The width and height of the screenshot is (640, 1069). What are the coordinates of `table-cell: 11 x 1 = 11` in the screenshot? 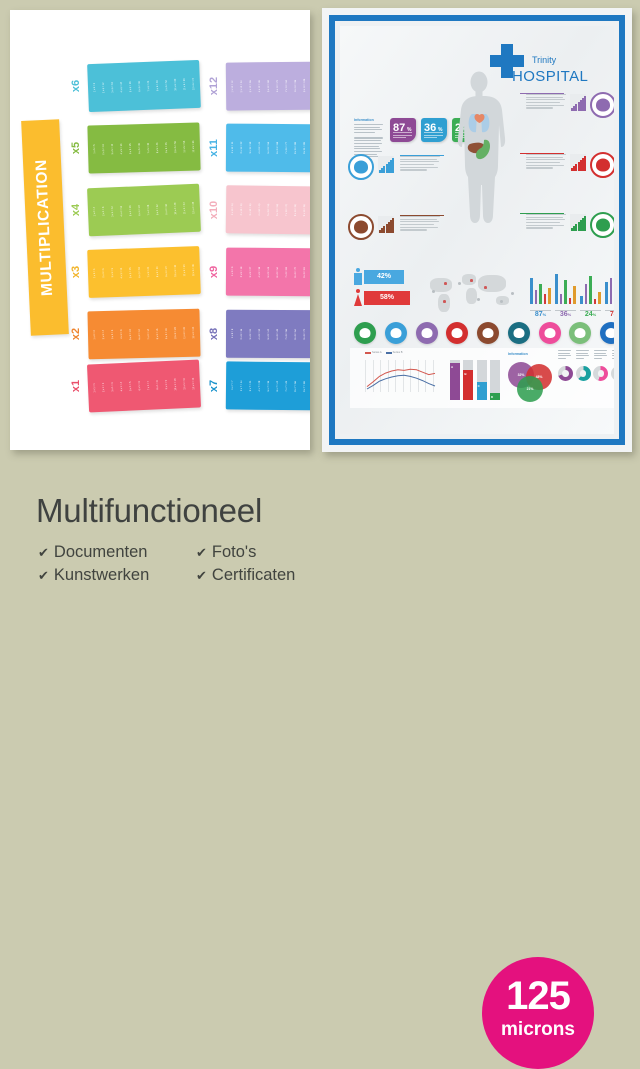 It's located at (184, 384).